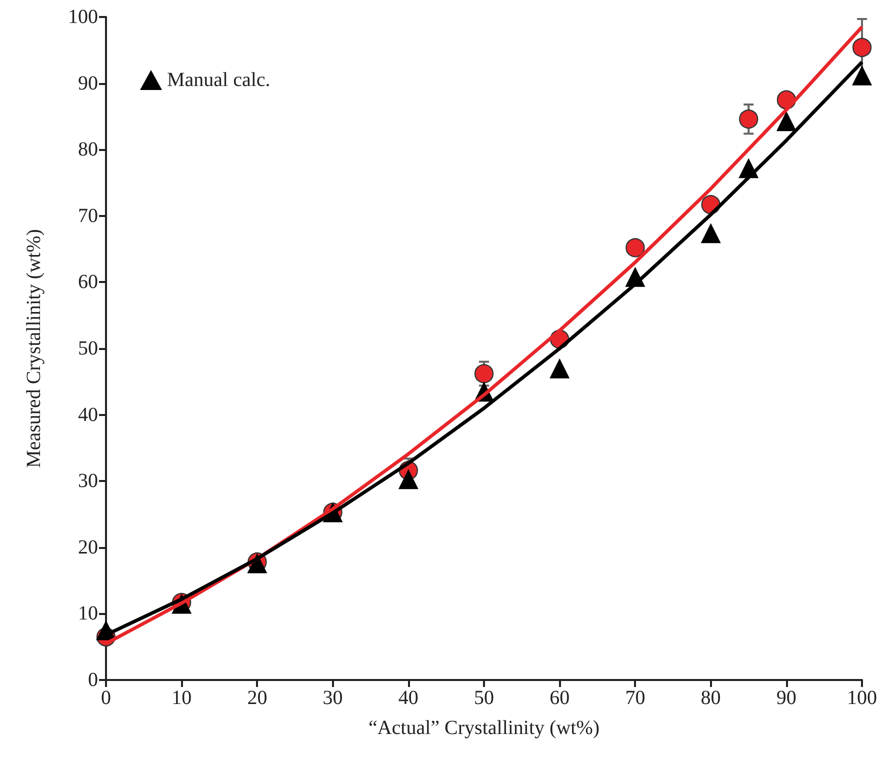 The width and height of the screenshot is (892, 767). Describe the element at coordinates (786, 698) in the screenshot. I see `x-tick-label: 90` at that location.